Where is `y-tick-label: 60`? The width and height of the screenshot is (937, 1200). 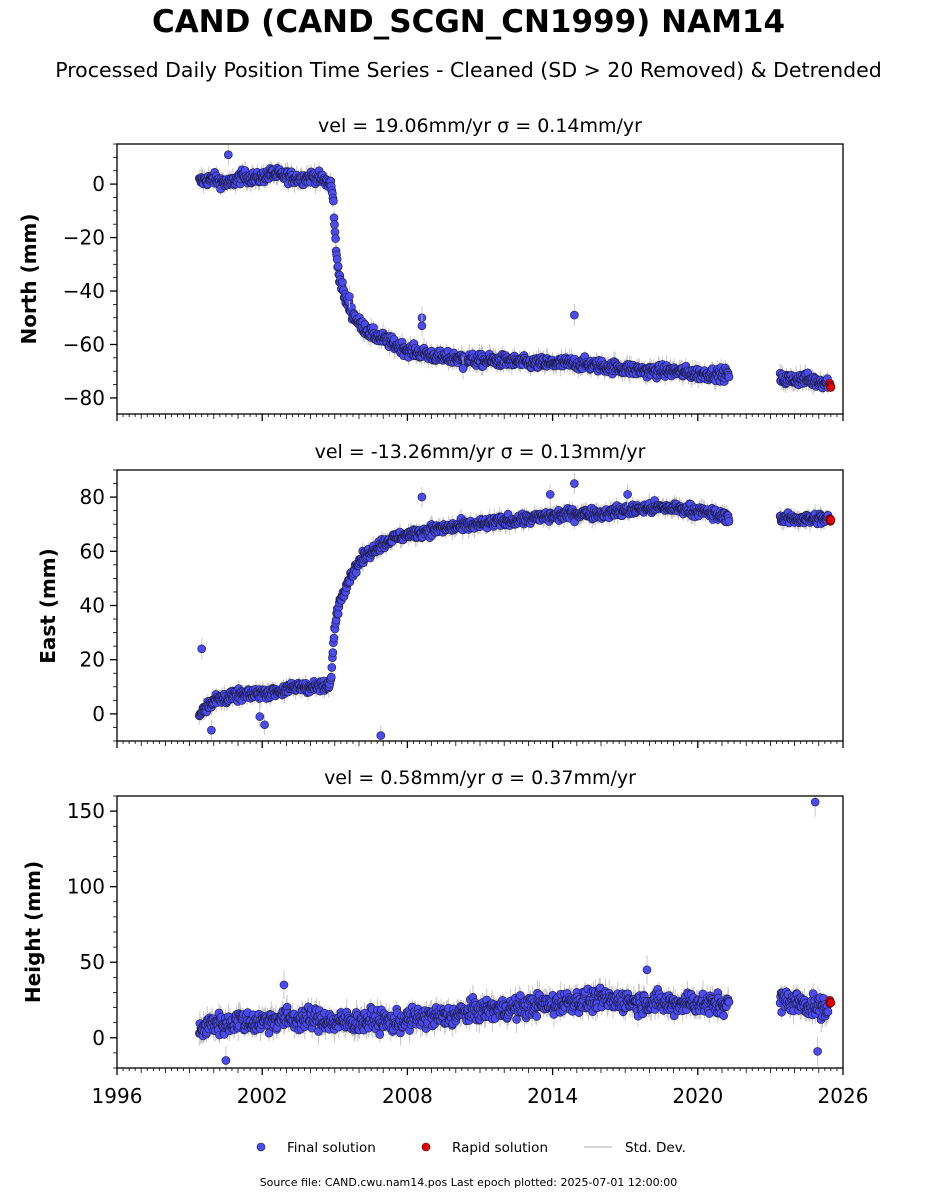
y-tick-label: 60 is located at coordinates (92, 551).